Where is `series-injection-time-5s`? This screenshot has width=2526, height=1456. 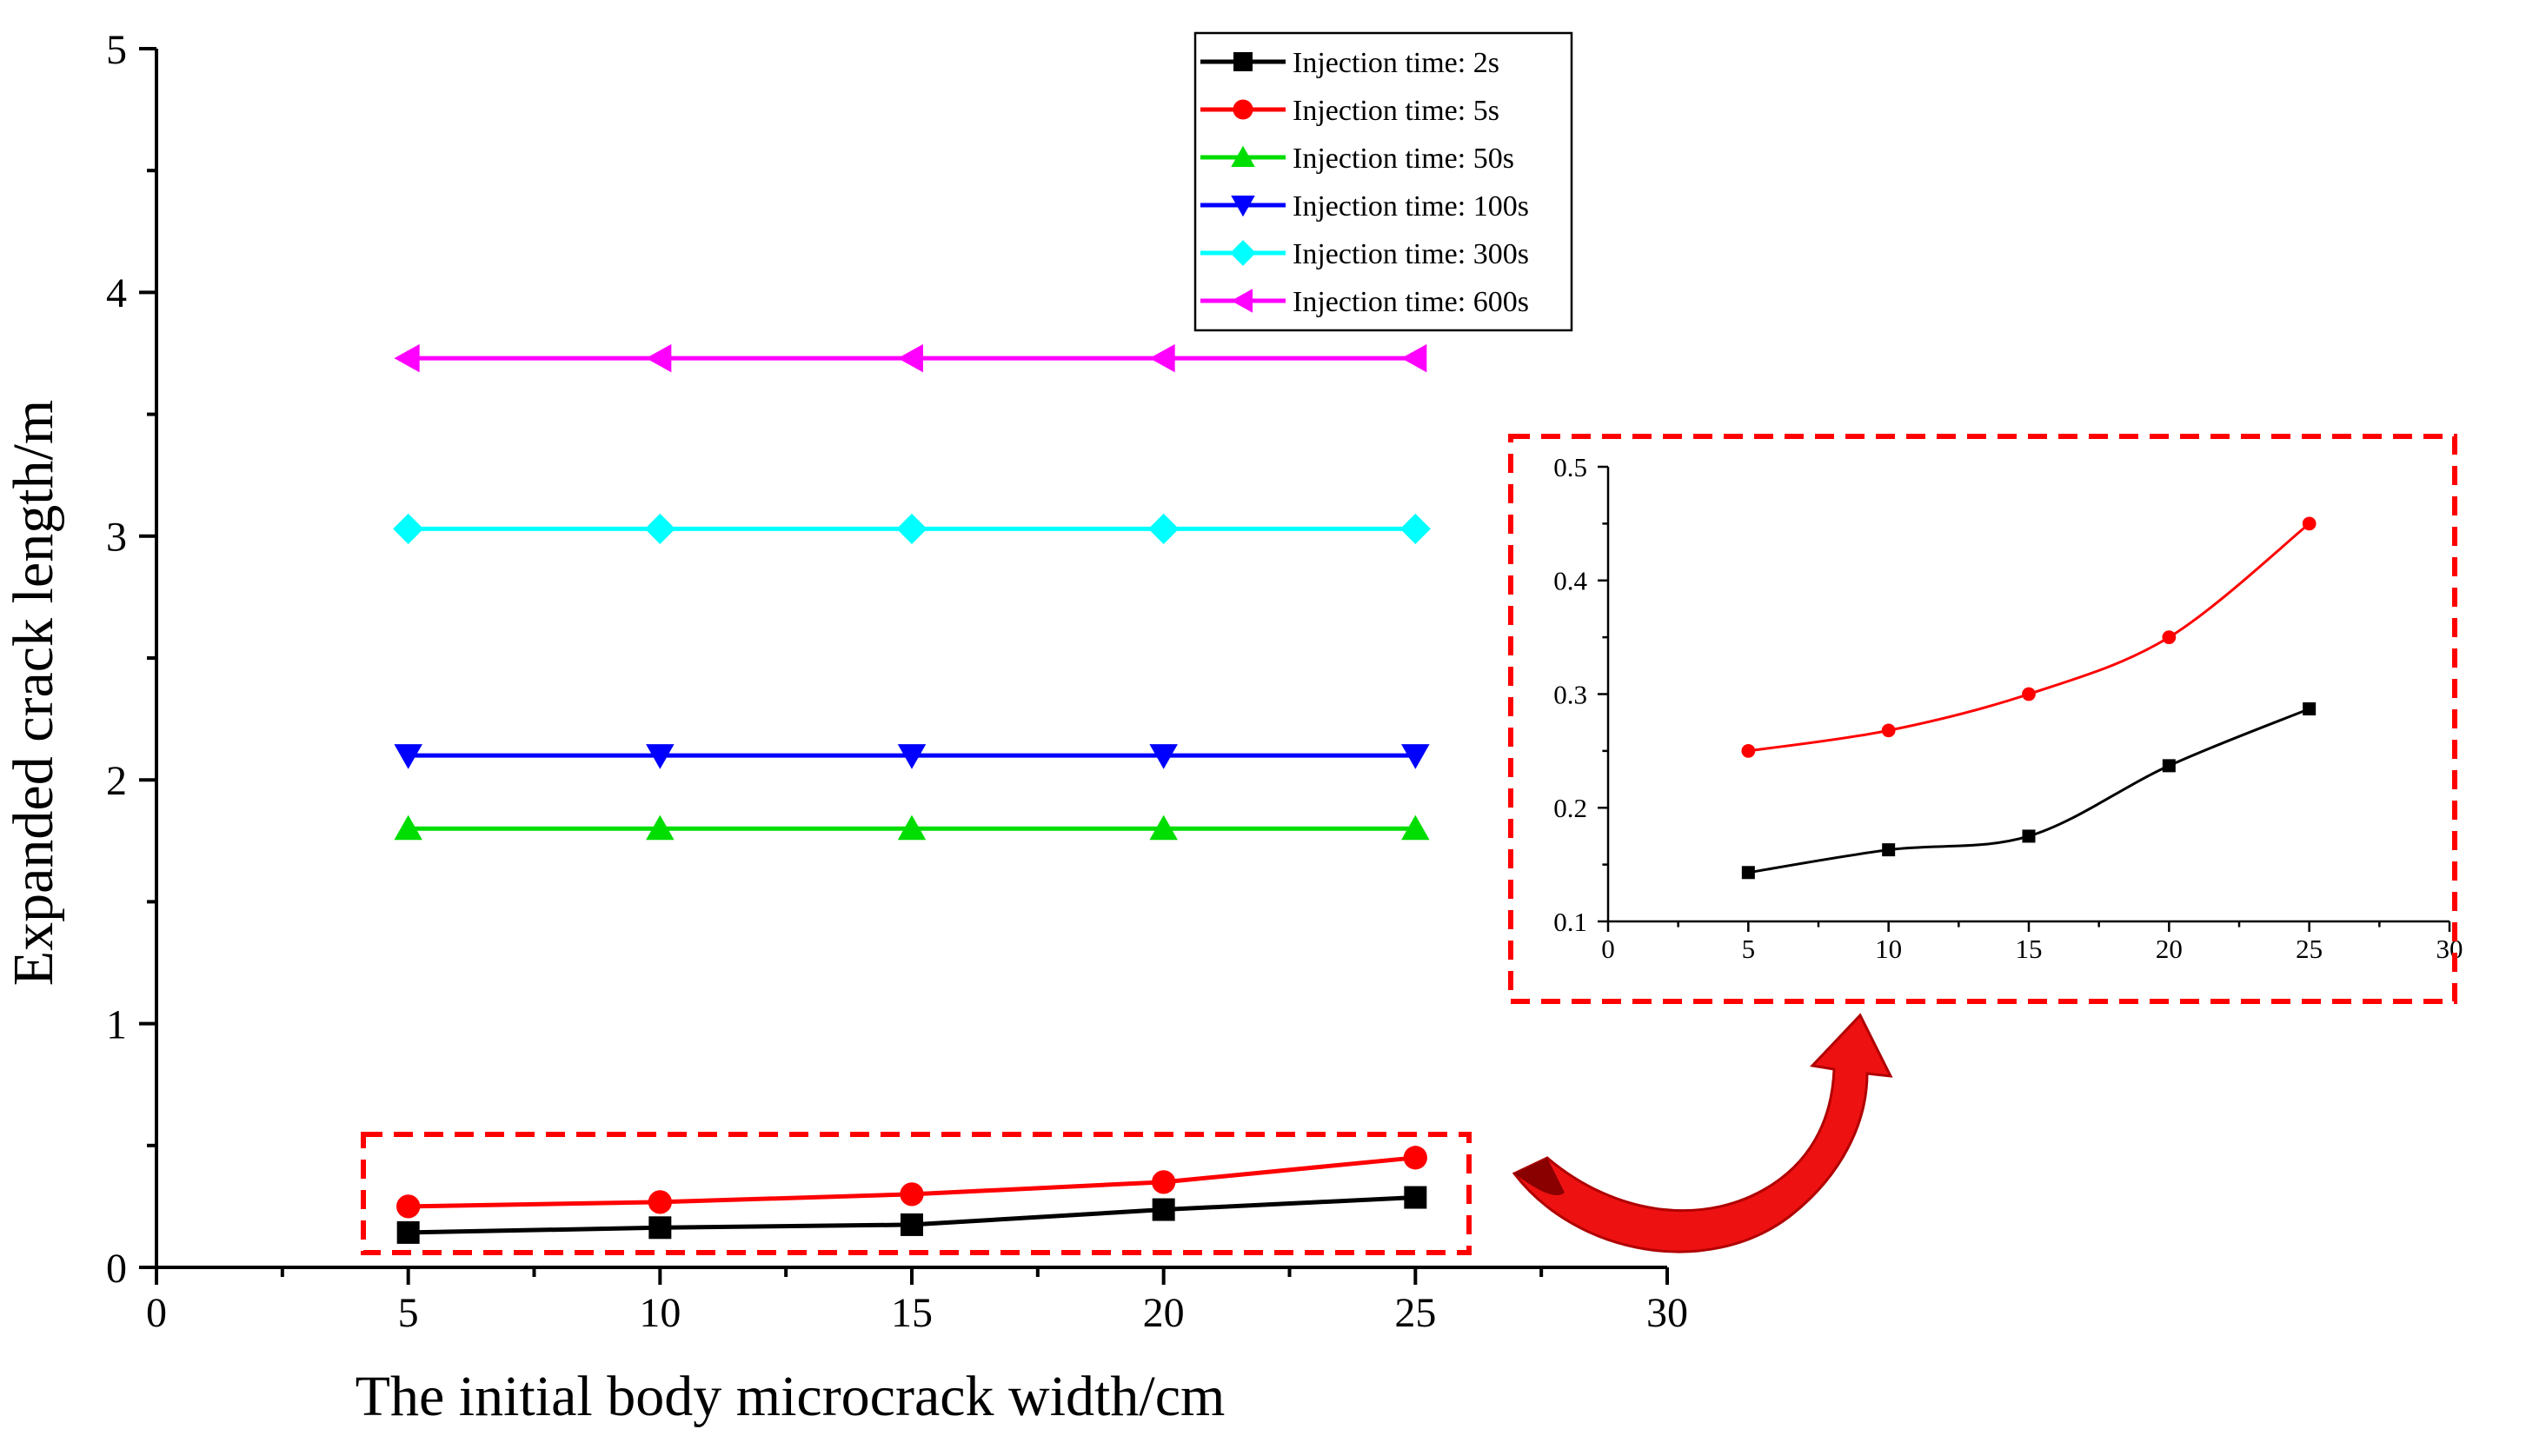
series-injection-time-5s is located at coordinates (911, 1182).